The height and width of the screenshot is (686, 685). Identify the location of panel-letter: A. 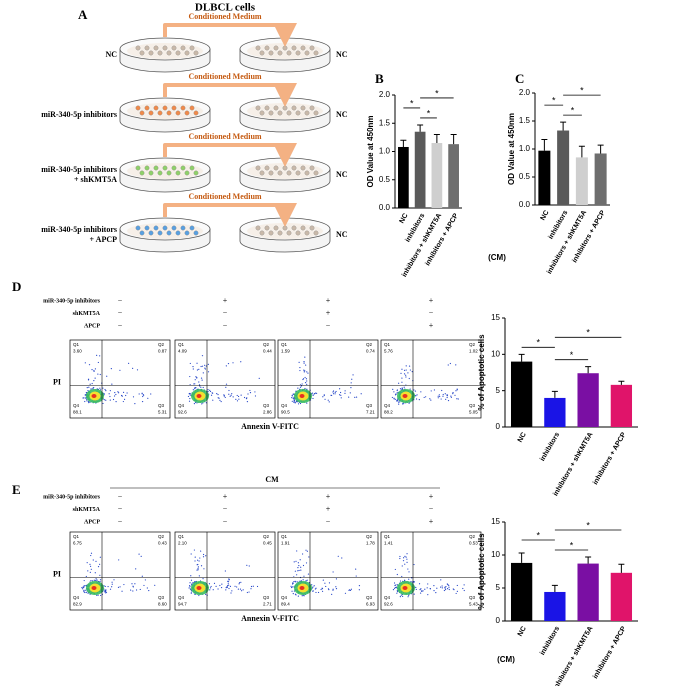
(83, 14).